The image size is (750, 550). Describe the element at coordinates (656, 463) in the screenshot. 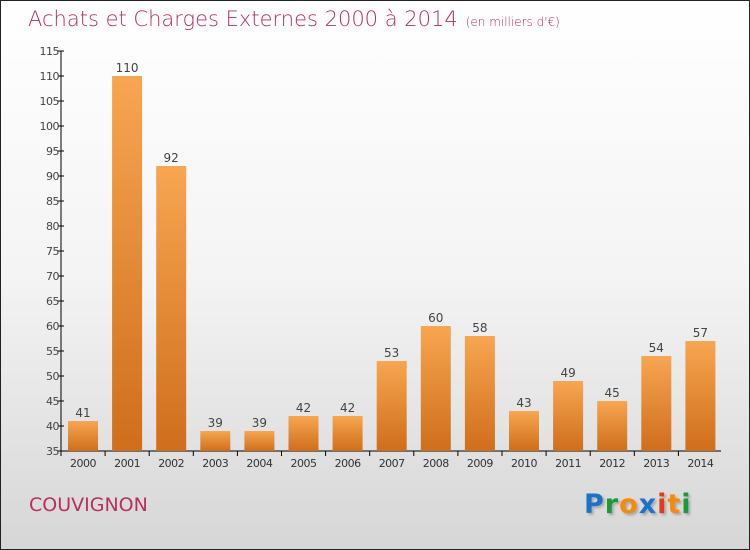

I see `x-tick-label: 2013` at that location.